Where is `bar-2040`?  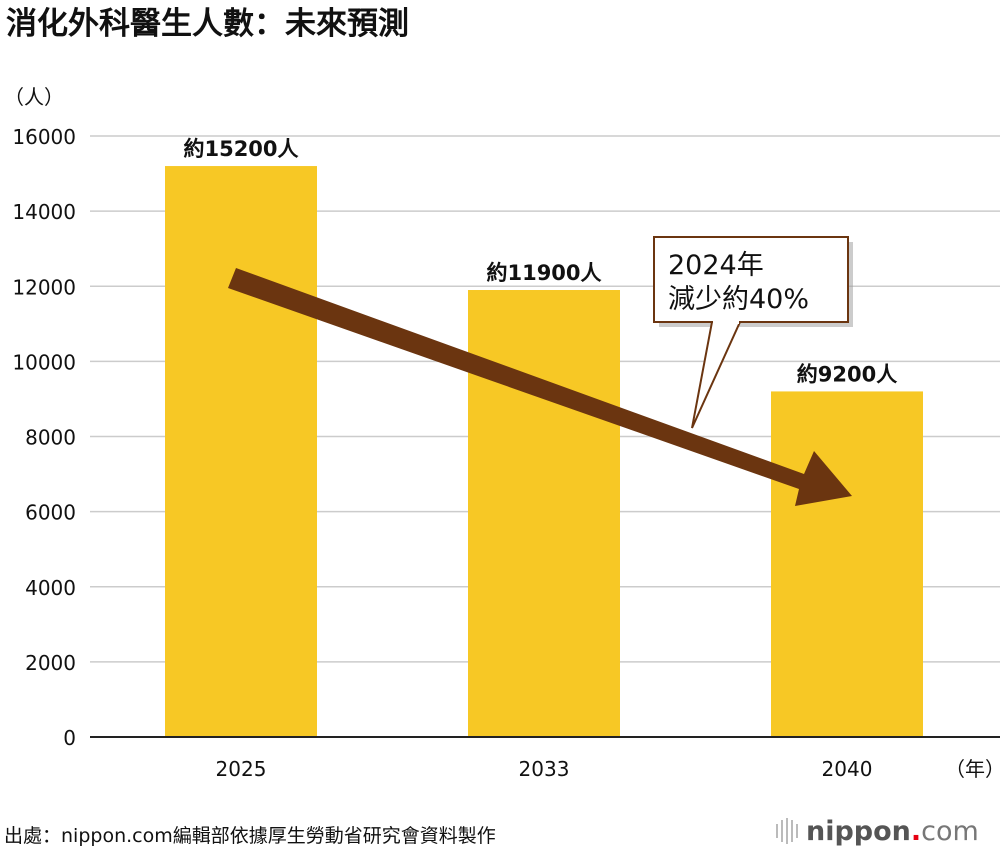
bar-2040 is located at coordinates (847, 564).